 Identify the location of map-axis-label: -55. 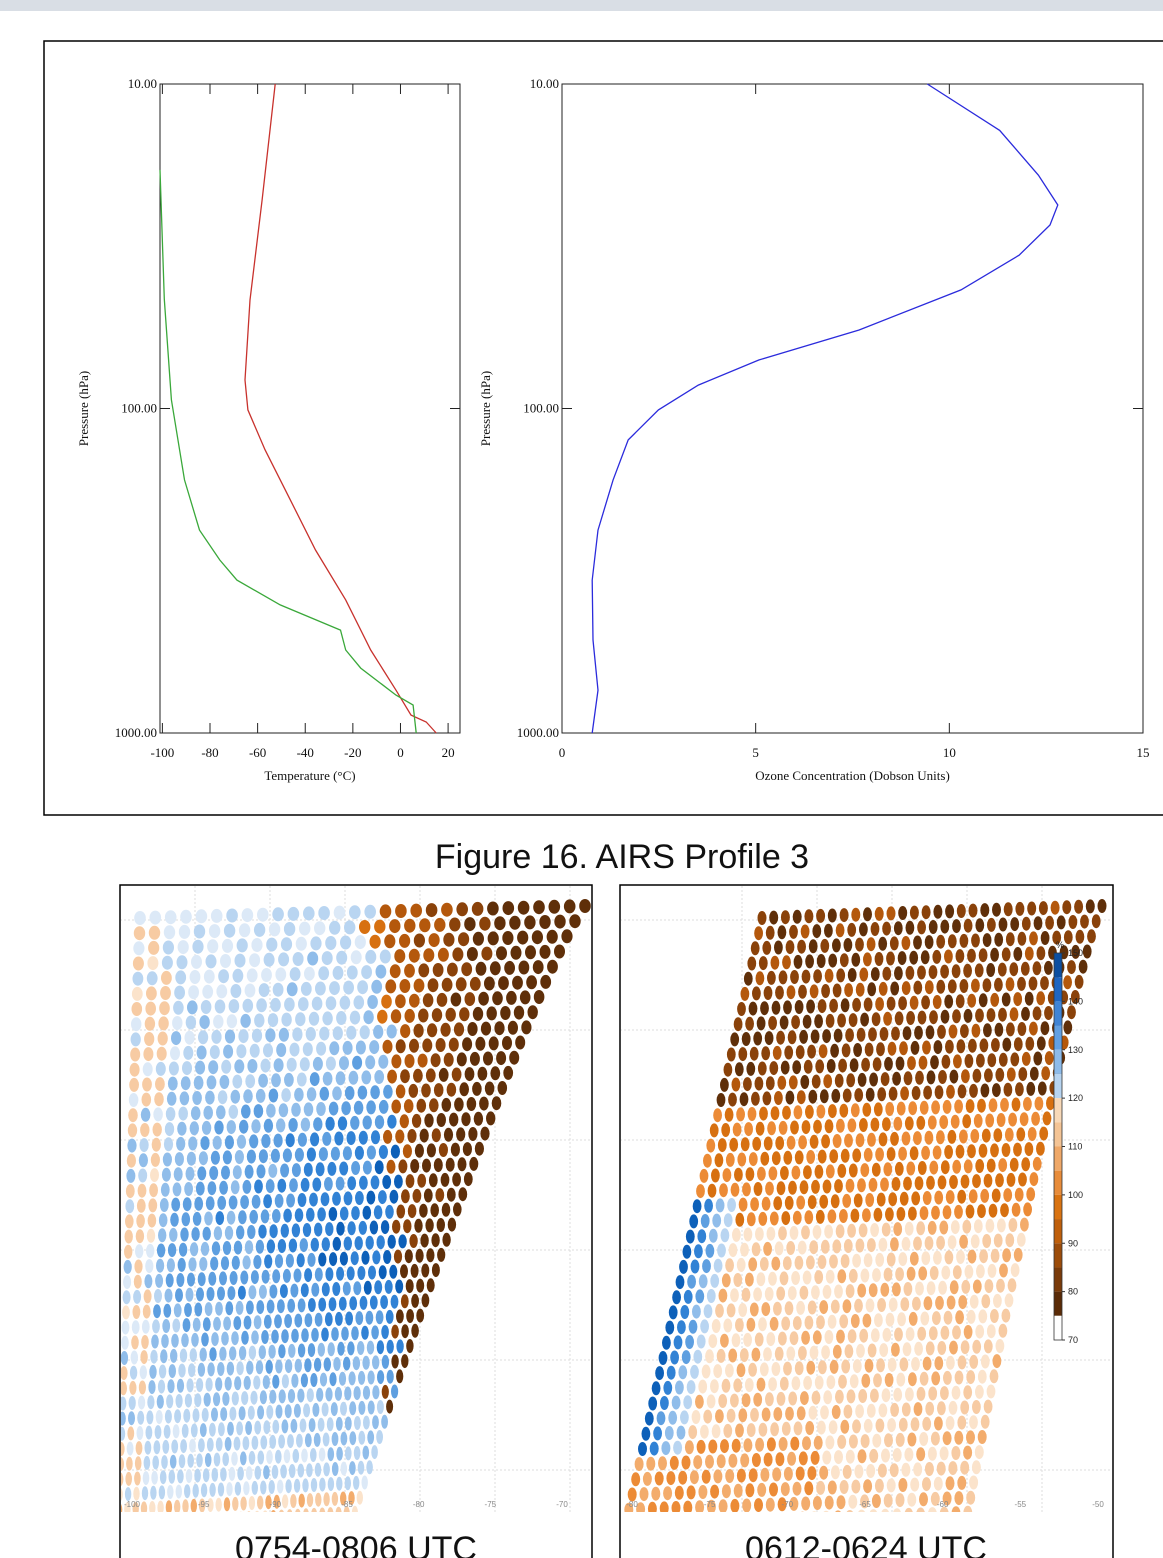
(1021, 1504).